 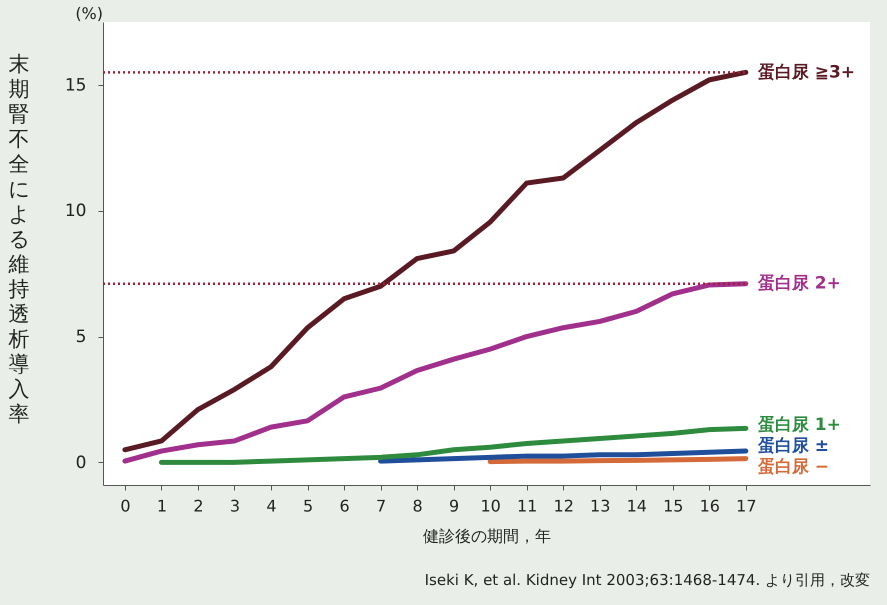 What do you see at coordinates (710, 506) in the screenshot?
I see `x-tick-label: 16` at bounding box center [710, 506].